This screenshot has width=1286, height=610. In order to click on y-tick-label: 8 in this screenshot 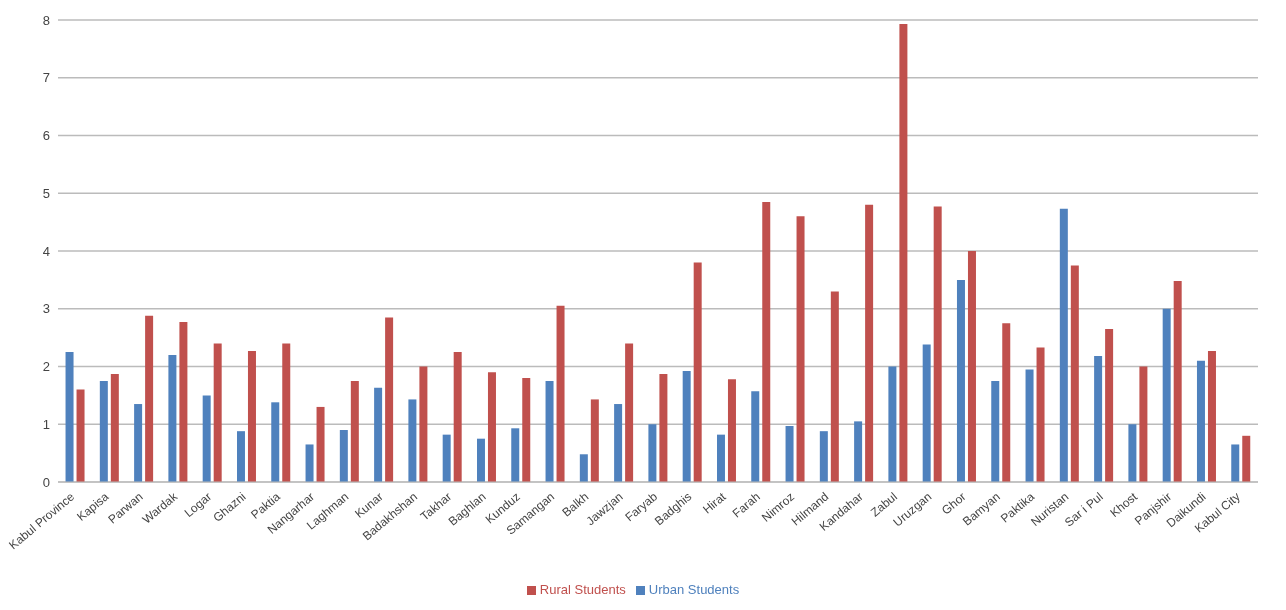, I will do `click(46, 20)`.